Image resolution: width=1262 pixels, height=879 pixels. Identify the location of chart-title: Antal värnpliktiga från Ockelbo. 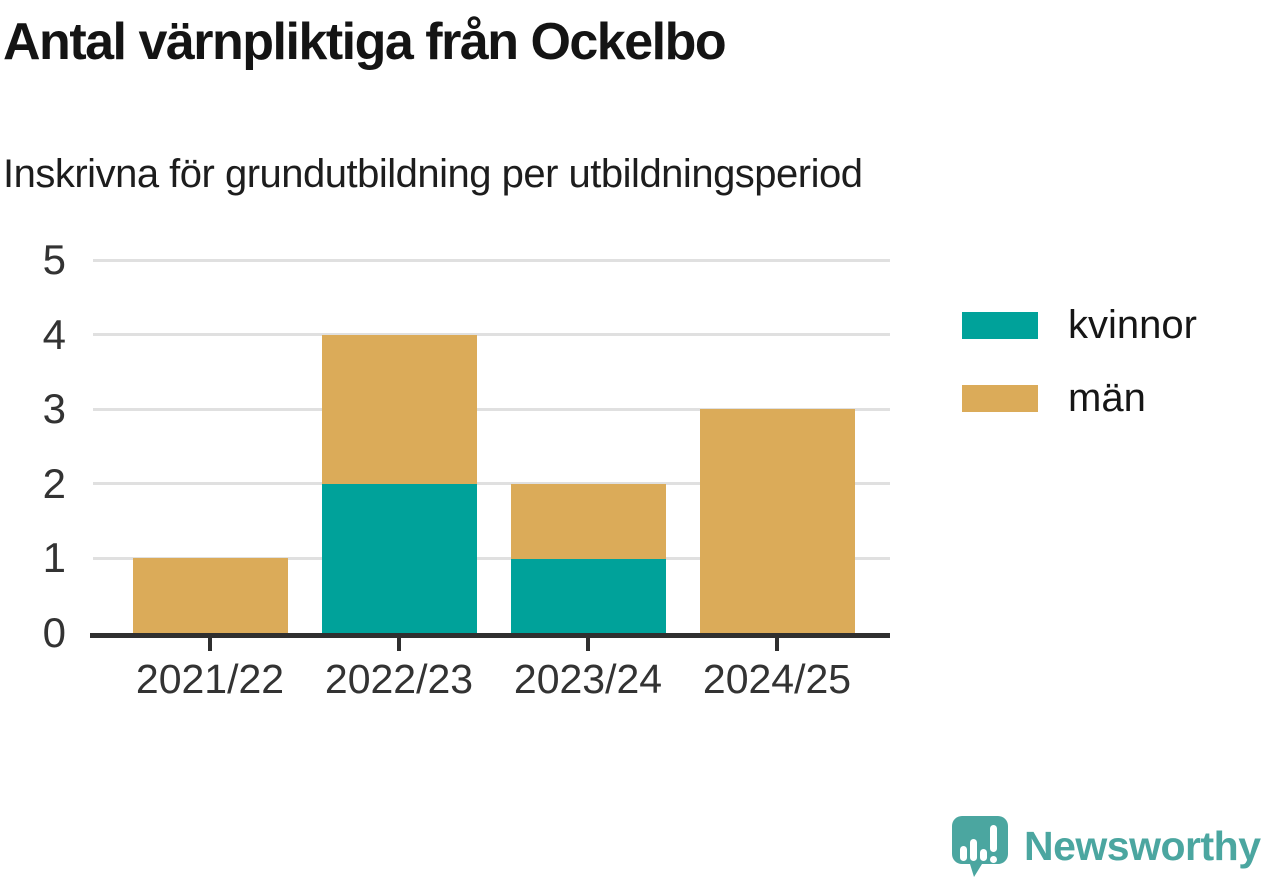
(365, 42).